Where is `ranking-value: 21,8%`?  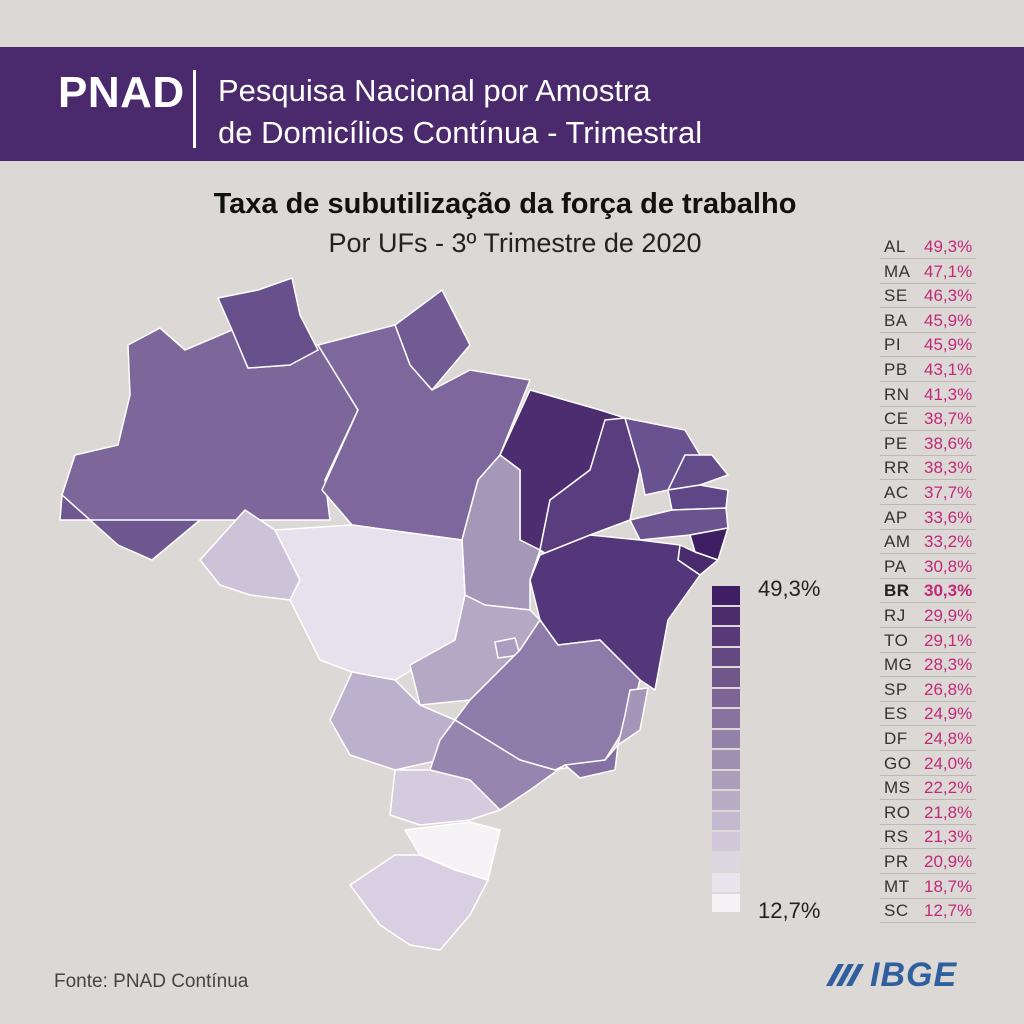
ranking-value: 21,8% is located at coordinates (948, 812).